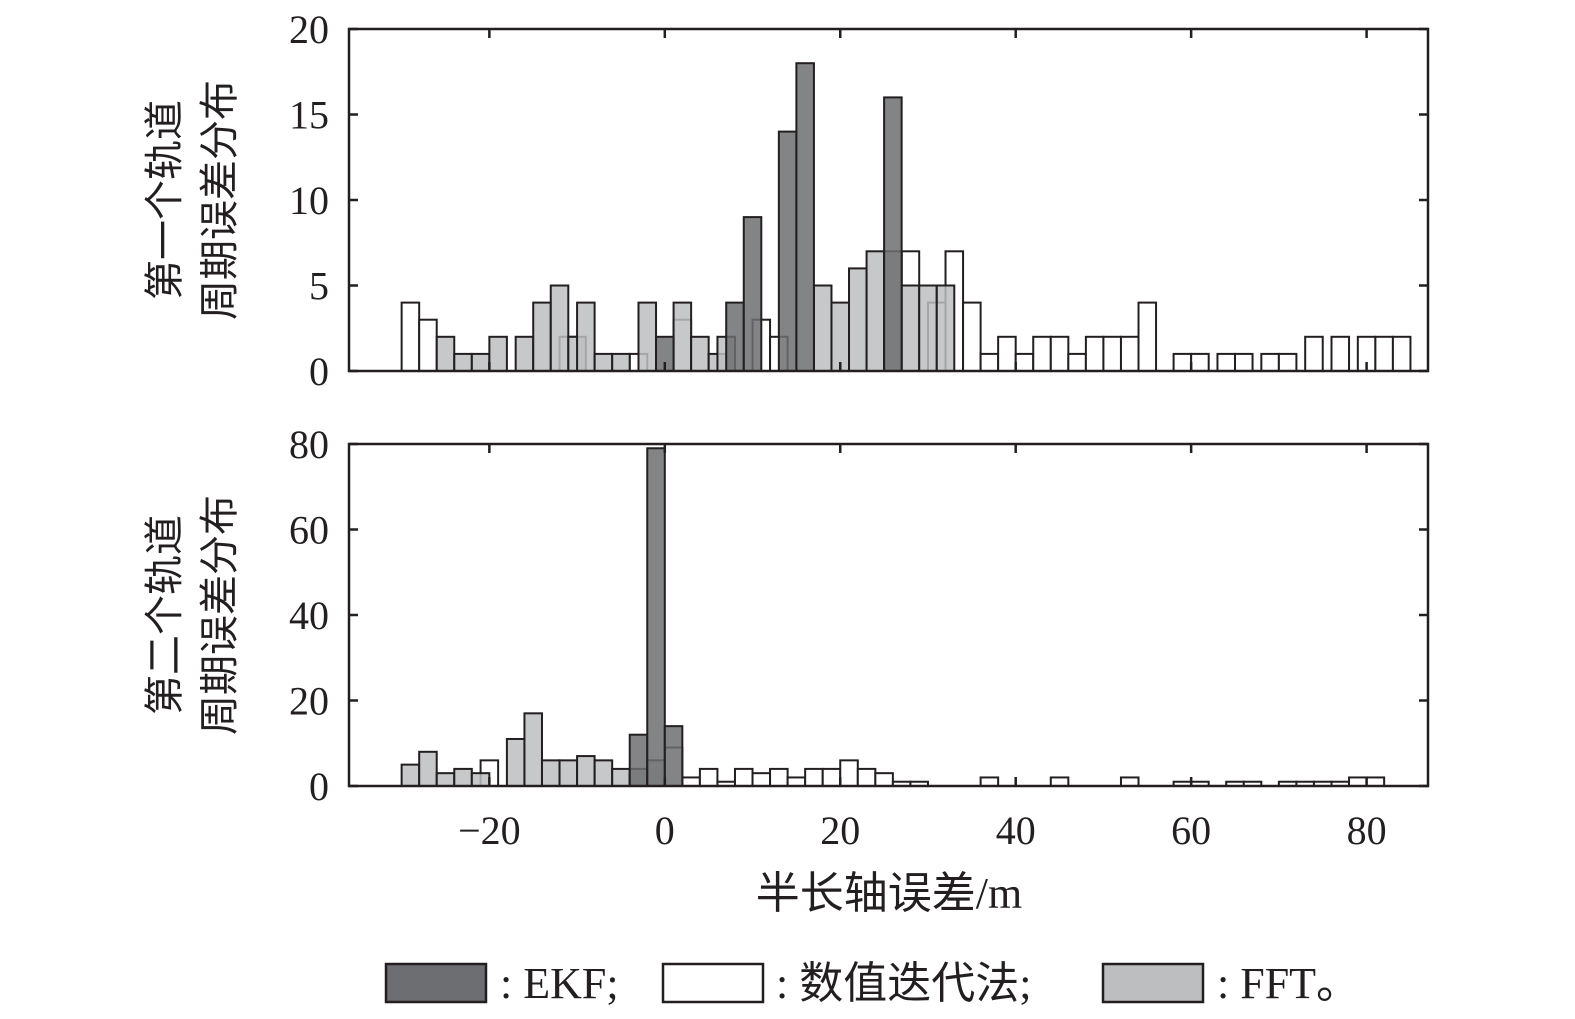  I want to click on x-tick-label-5: 80, so click(1367, 830).